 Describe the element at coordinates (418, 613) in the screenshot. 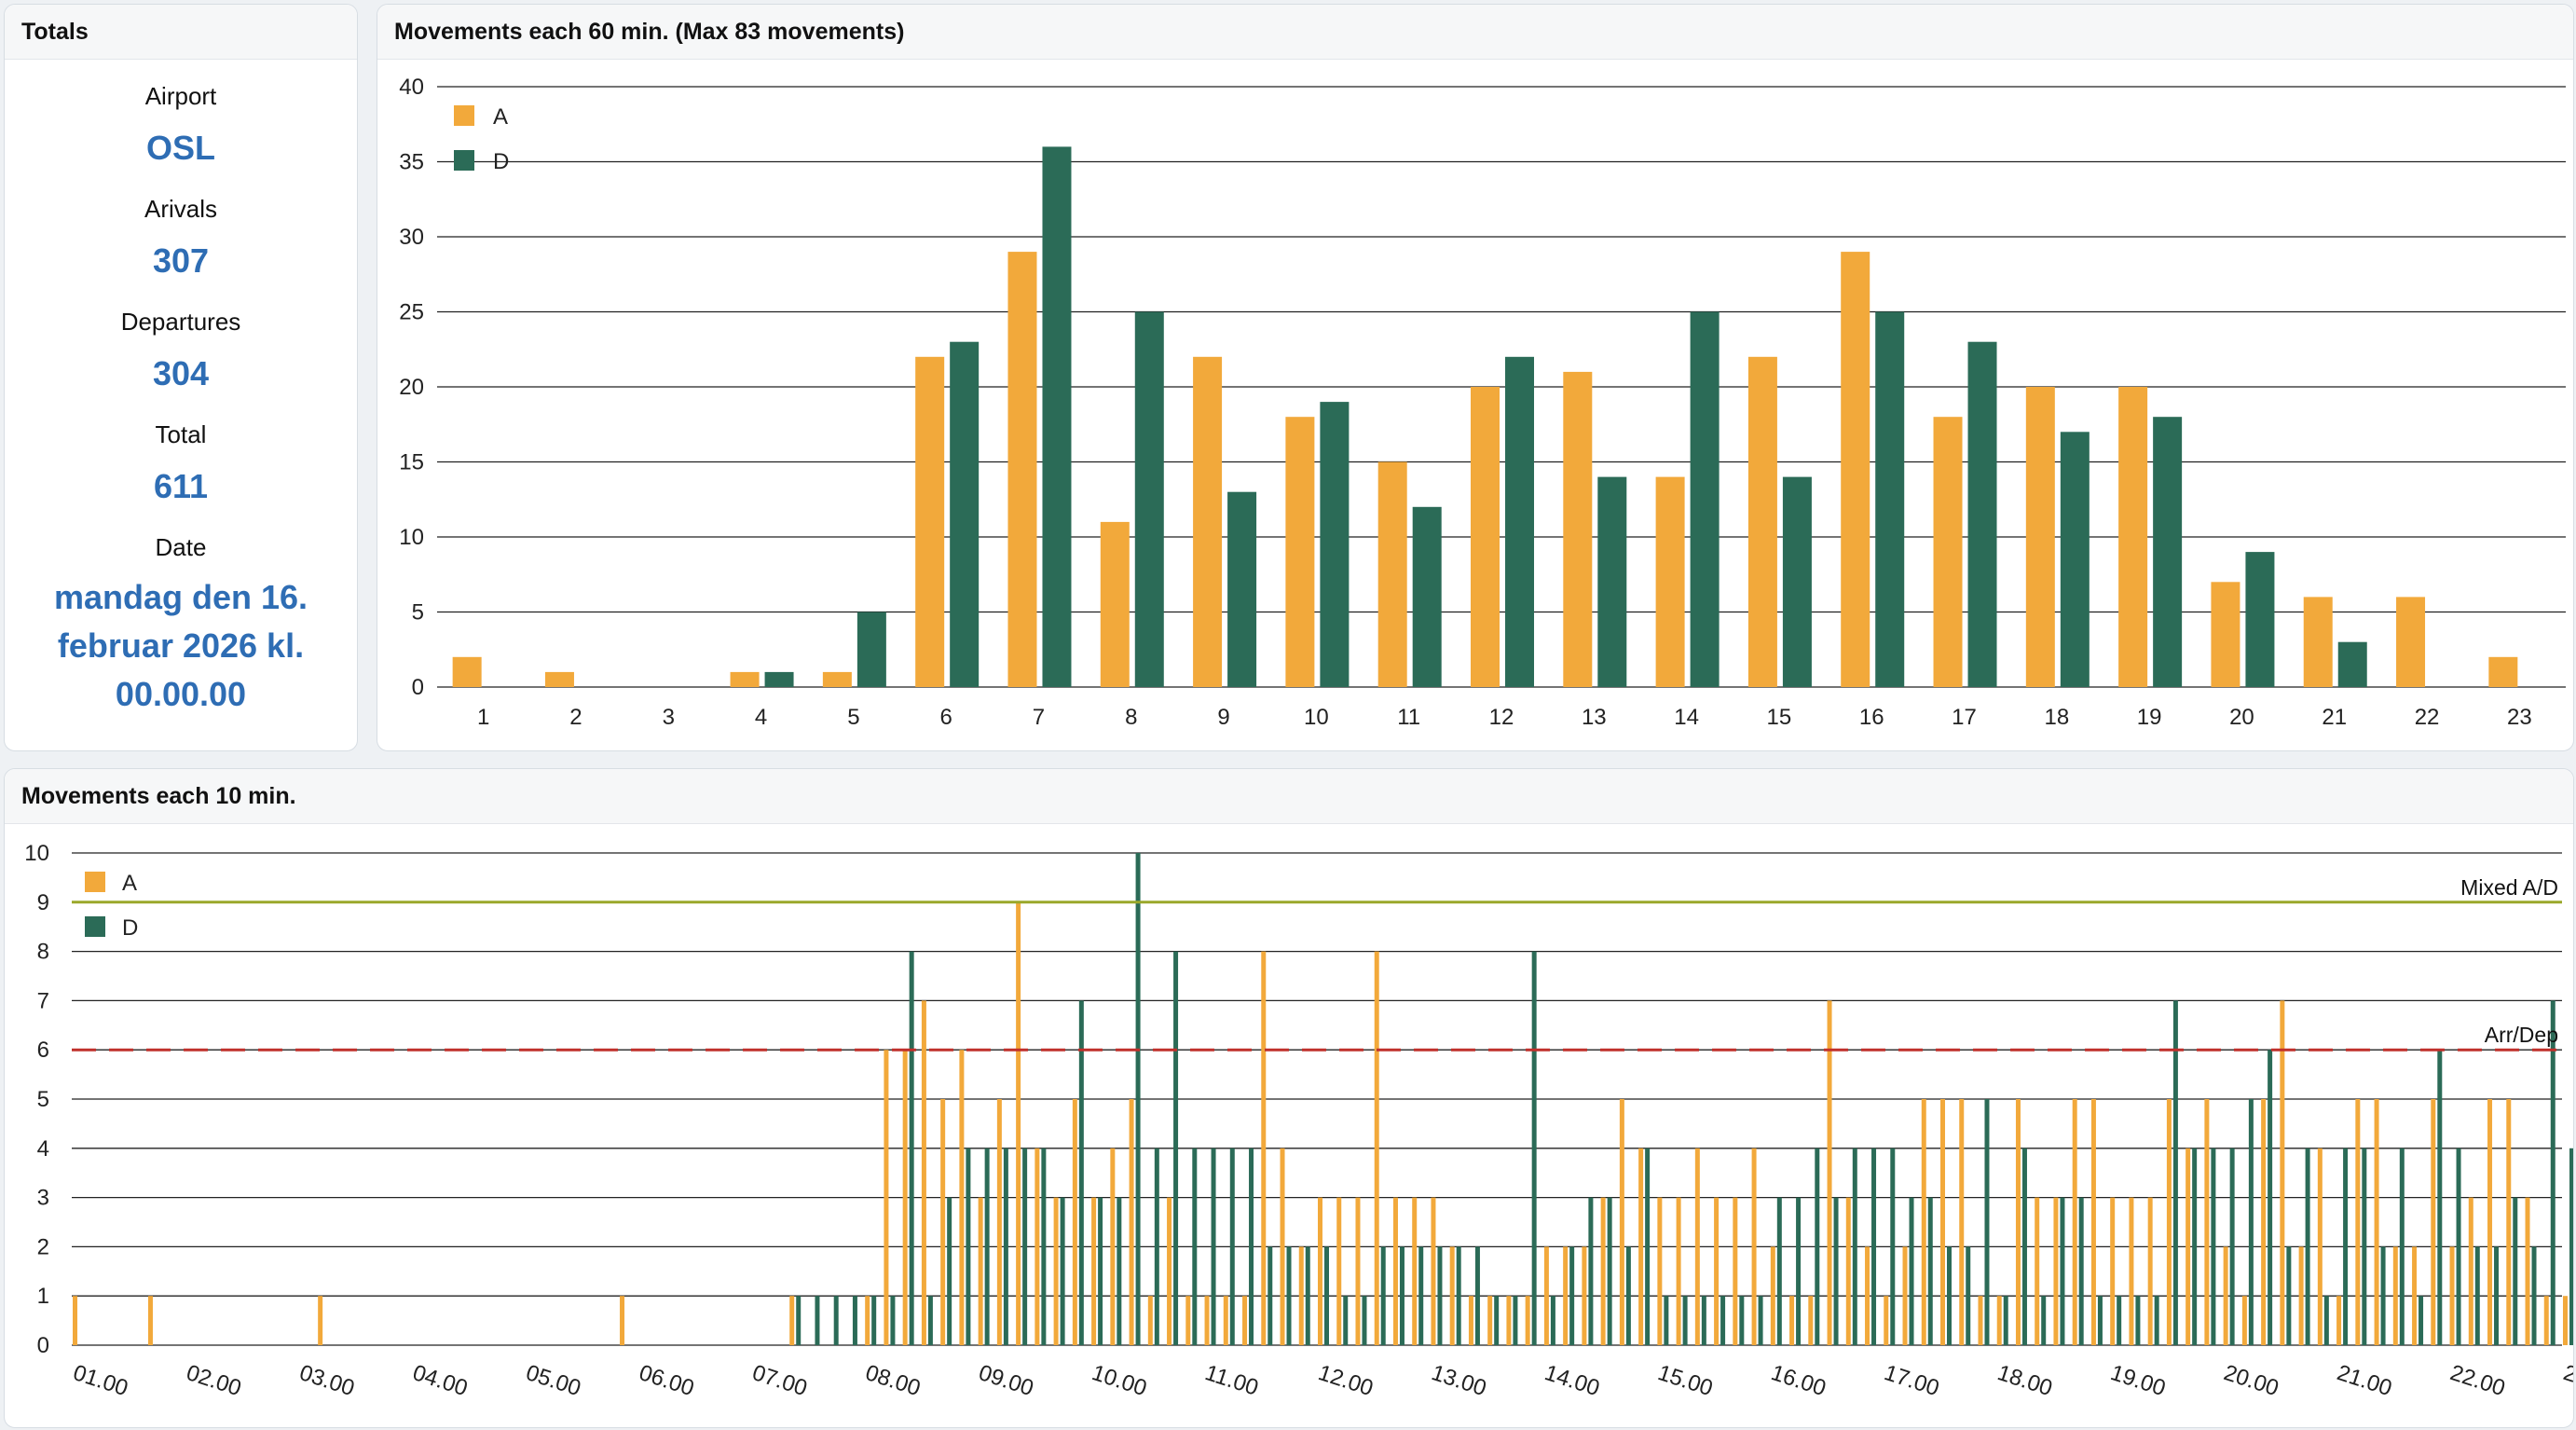

I see `y-tick-label: 5` at that location.